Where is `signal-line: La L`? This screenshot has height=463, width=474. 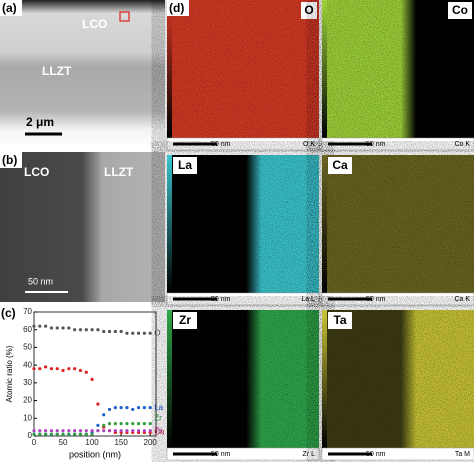
signal-line: La L is located at coordinates (308, 299).